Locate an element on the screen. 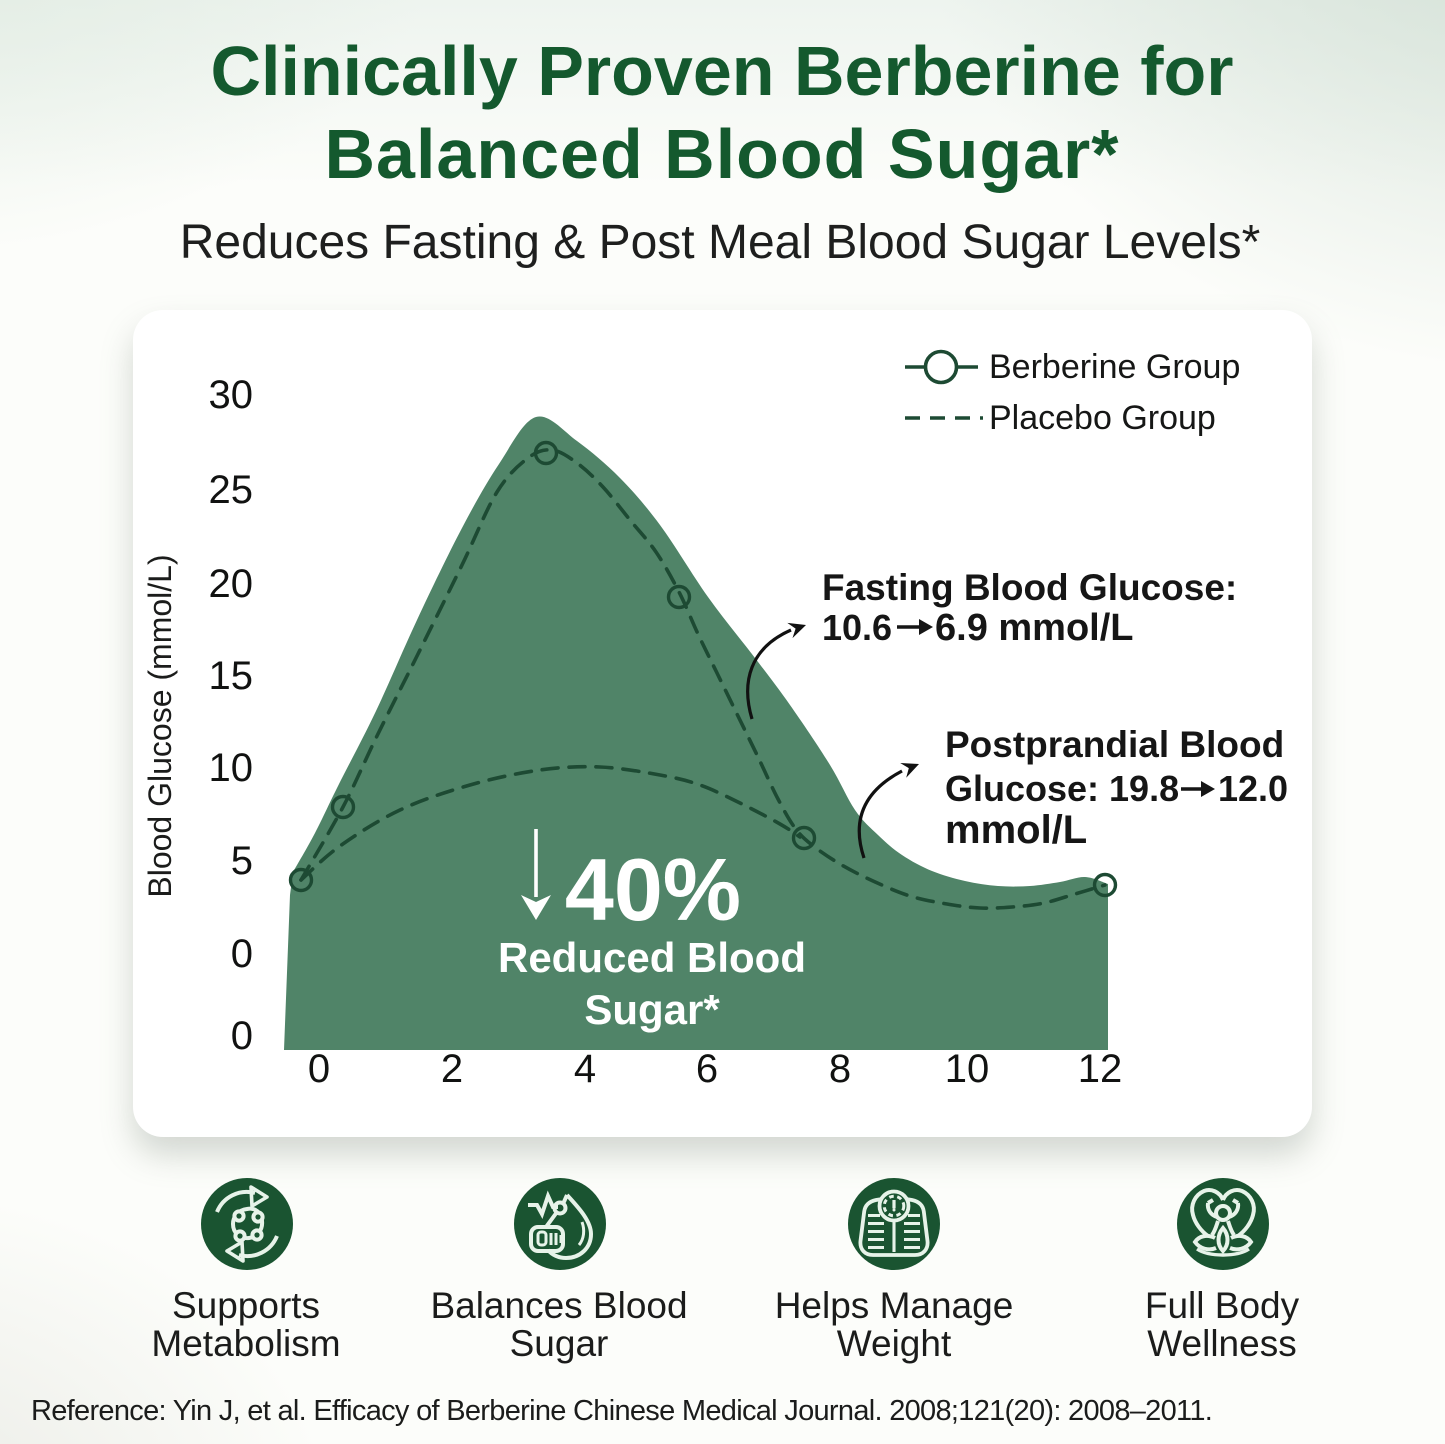  svg-text: Helps Manage is located at coordinates (894, 1305).